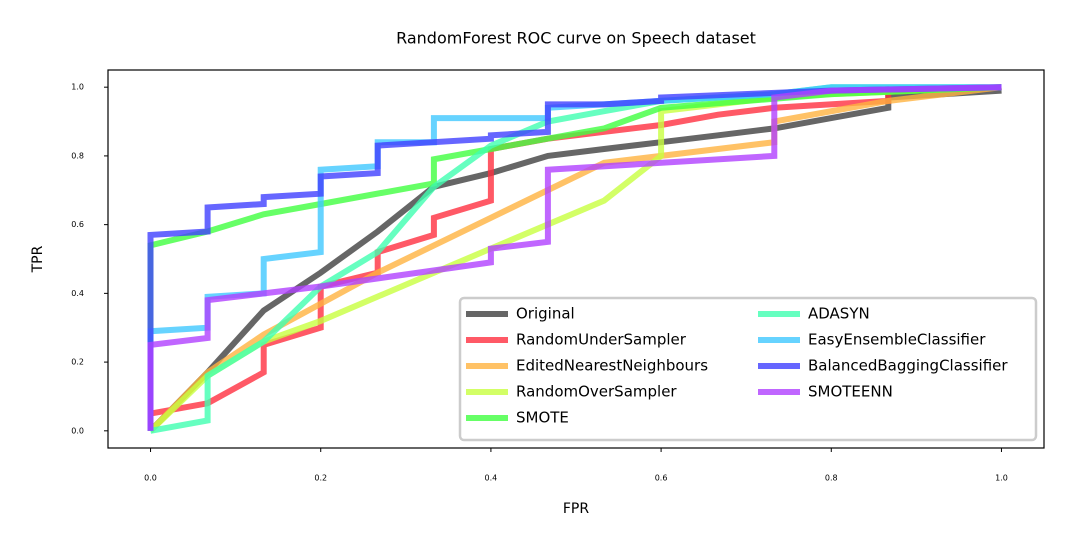  What do you see at coordinates (908, 366) in the screenshot?
I see `legend-label: BalancedBaggingClassifier` at bounding box center [908, 366].